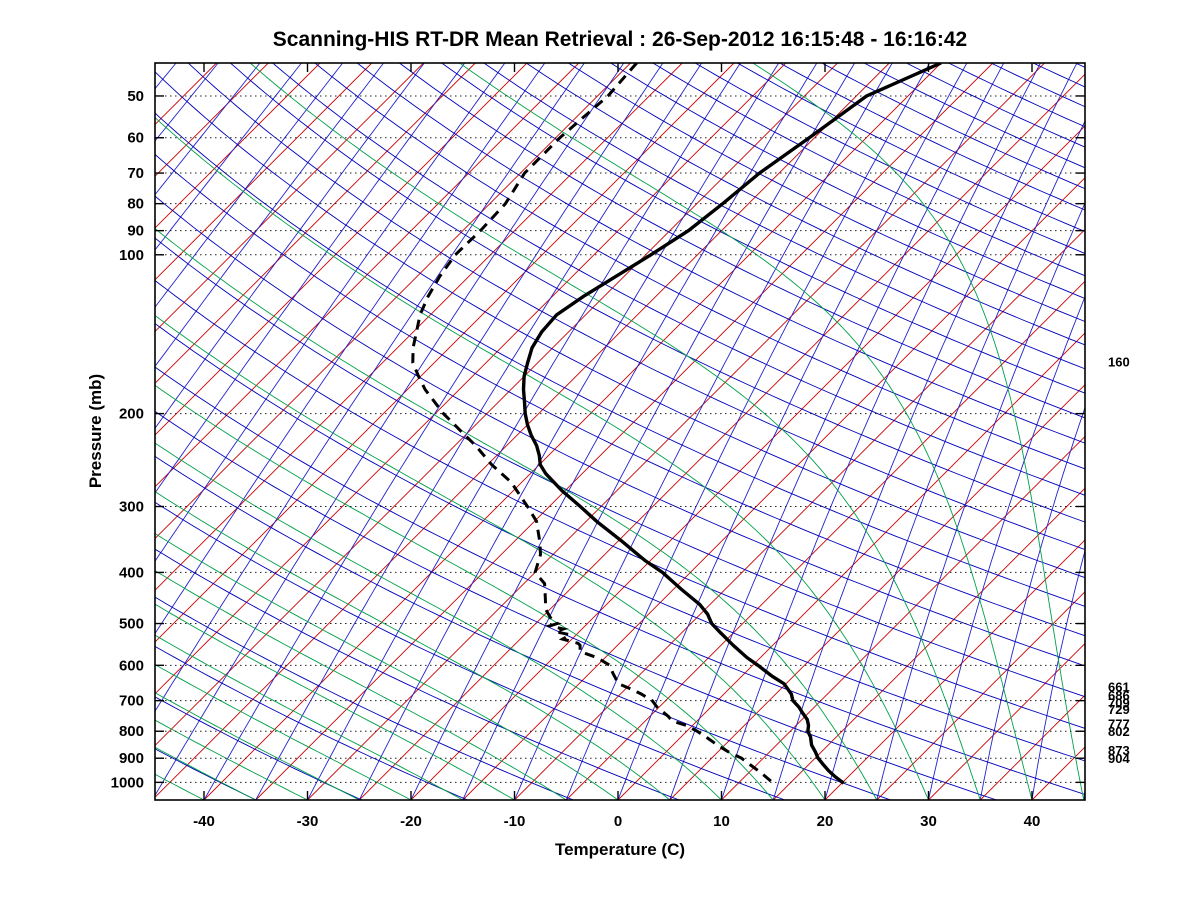 This screenshot has height=900, width=1200. I want to click on svg-text: 600, so click(131, 665).